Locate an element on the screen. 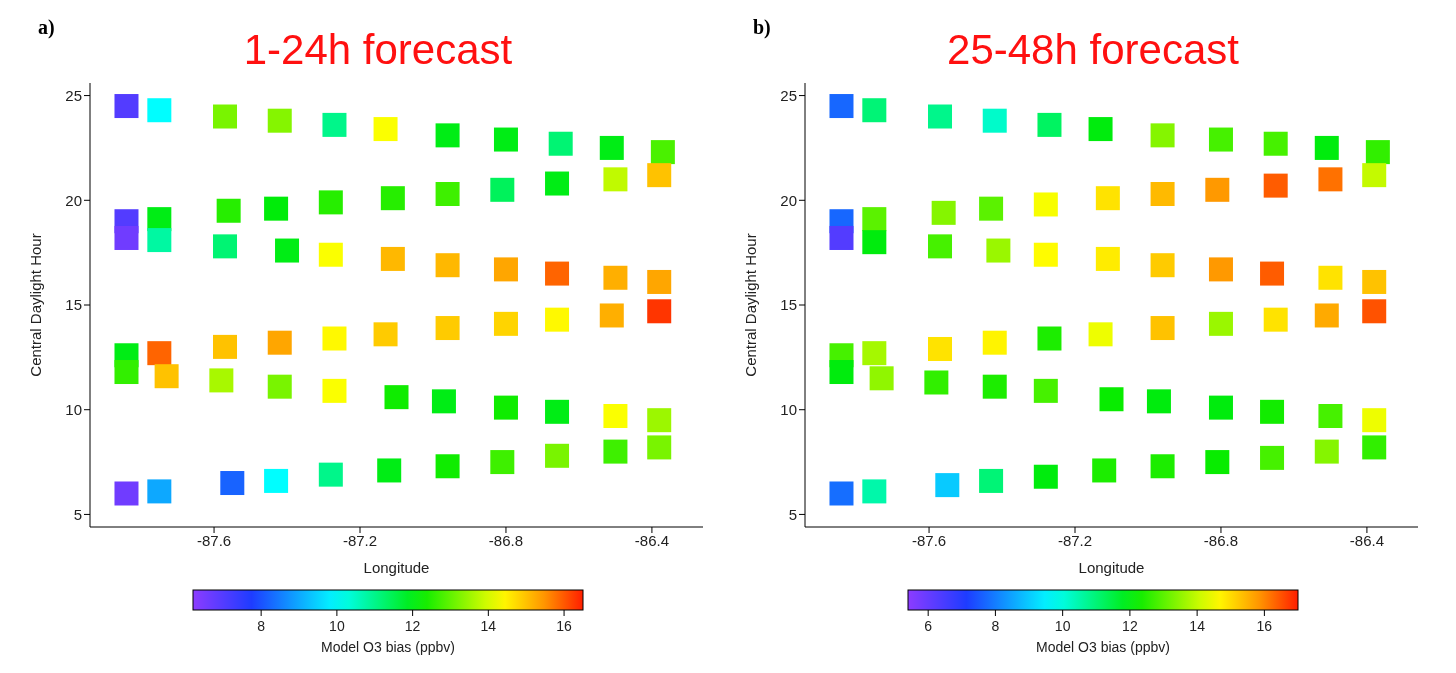 The image size is (1456, 673). text: a) is located at coordinates (46, 27).